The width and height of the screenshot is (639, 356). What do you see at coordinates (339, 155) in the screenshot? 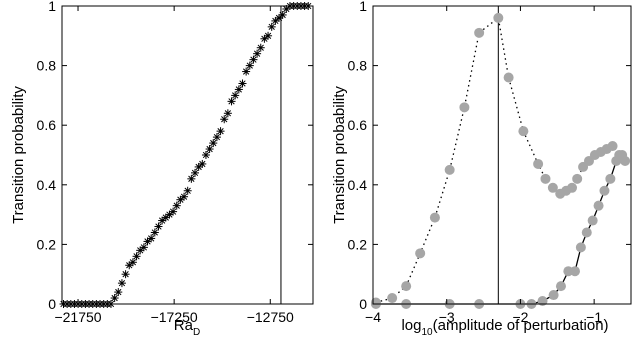
I see `right-y-axis-label: Transition probability` at bounding box center [339, 155].